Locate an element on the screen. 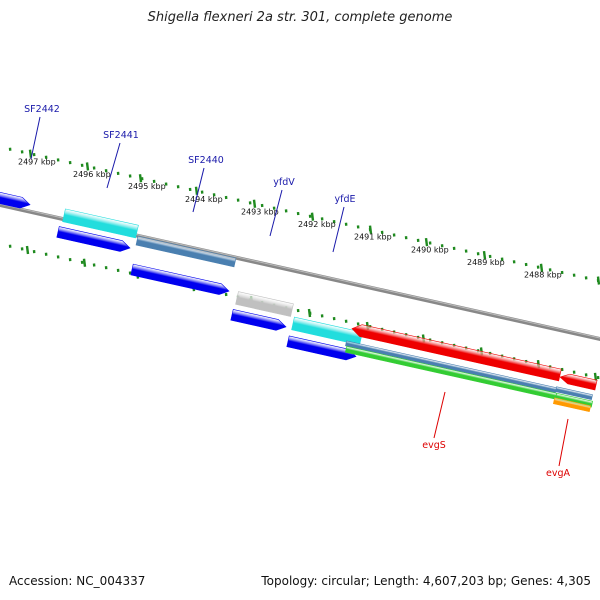  kbp-label: 2491 kbp is located at coordinates (373, 237).